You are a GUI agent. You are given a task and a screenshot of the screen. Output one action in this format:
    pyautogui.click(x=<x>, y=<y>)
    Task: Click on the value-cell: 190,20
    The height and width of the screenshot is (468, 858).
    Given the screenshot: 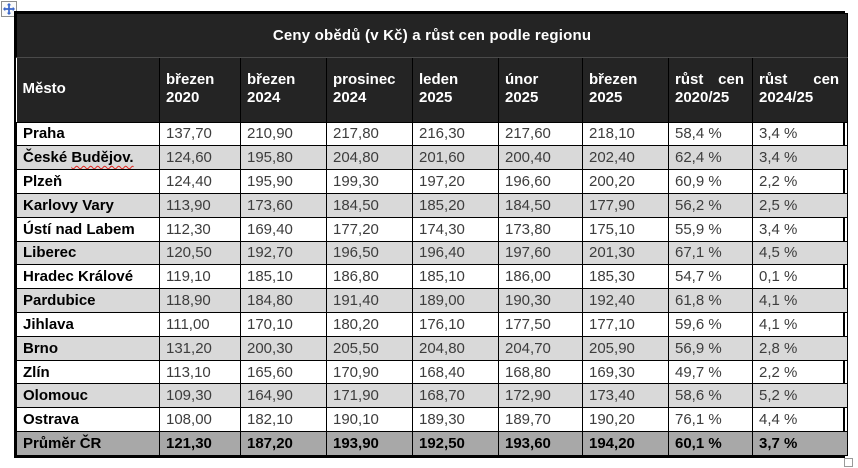 What is the action you would take?
    pyautogui.click(x=625, y=420)
    